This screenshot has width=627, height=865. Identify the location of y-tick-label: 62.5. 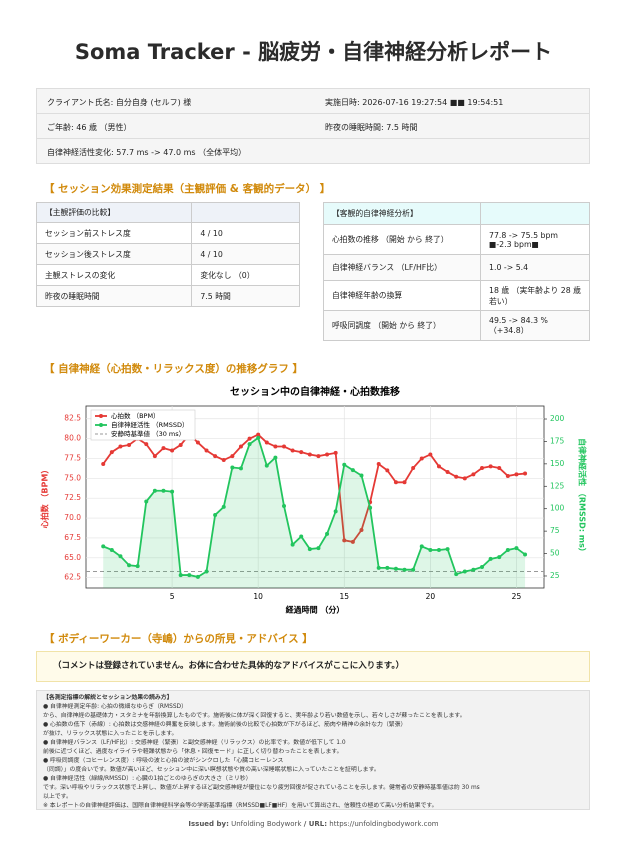
(72, 577).